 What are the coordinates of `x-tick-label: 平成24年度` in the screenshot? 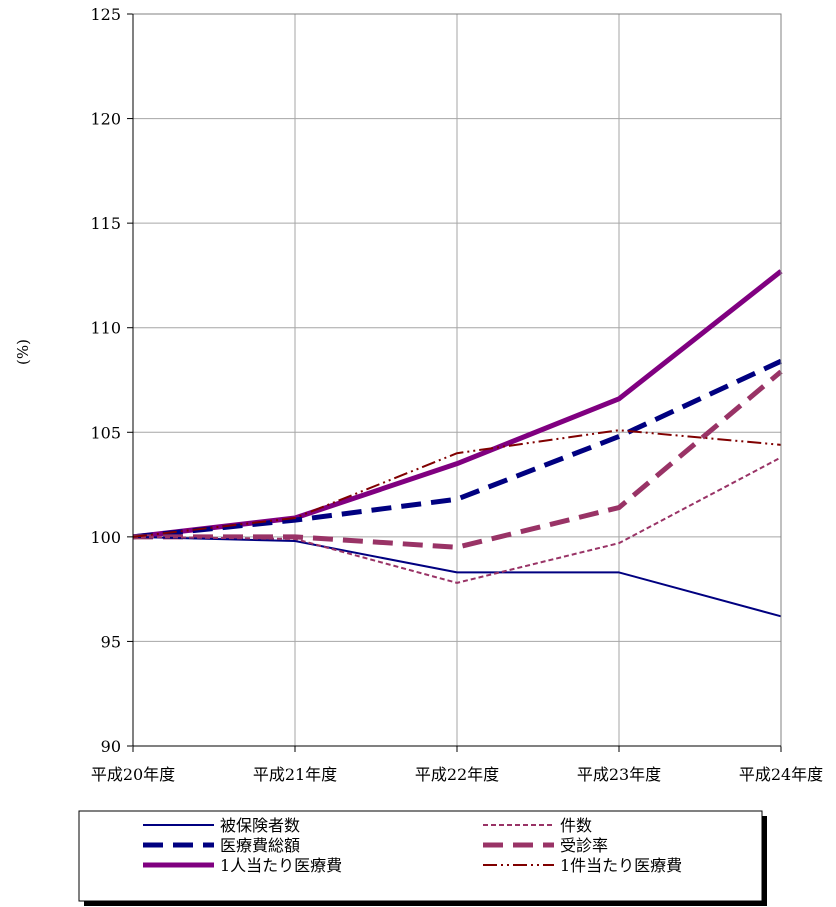 It's located at (781, 774).